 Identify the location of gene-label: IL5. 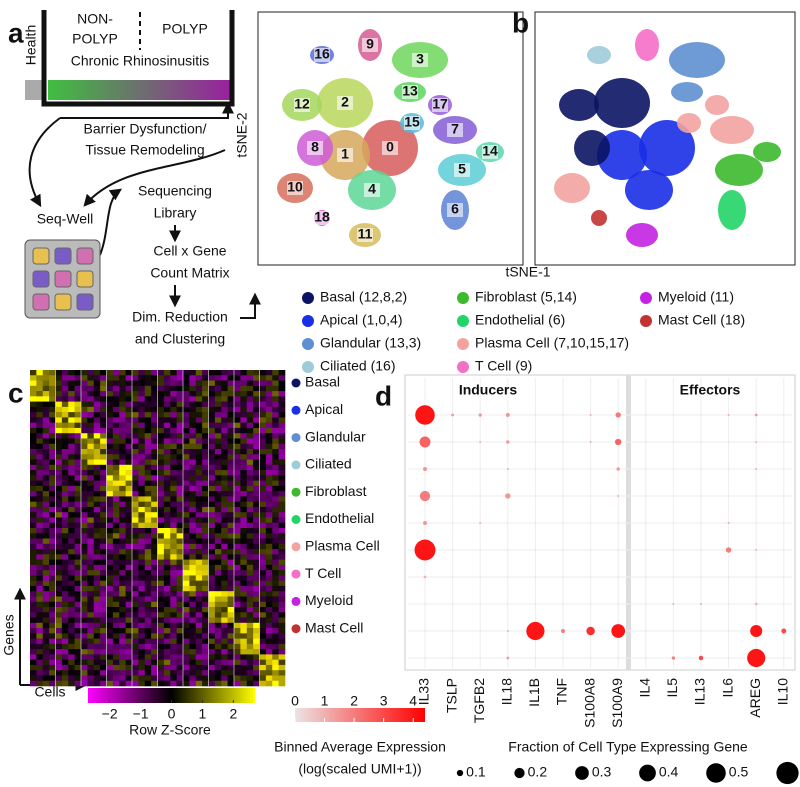
(672, 688).